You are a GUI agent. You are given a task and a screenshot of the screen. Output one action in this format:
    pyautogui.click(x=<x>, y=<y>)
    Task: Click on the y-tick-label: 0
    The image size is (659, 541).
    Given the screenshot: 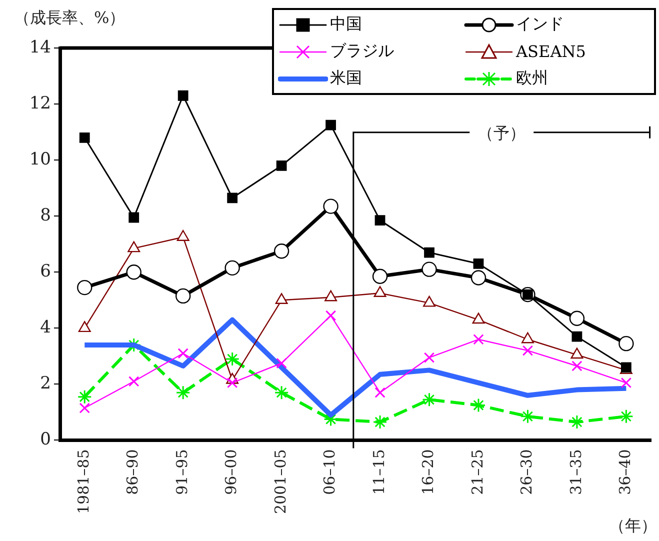 What is the action you would take?
    pyautogui.click(x=45, y=440)
    